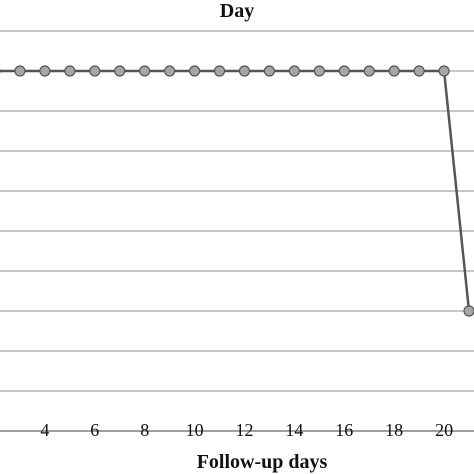 This screenshot has width=474, height=474. What do you see at coordinates (94, 430) in the screenshot?
I see `x-tick-label: 6` at bounding box center [94, 430].